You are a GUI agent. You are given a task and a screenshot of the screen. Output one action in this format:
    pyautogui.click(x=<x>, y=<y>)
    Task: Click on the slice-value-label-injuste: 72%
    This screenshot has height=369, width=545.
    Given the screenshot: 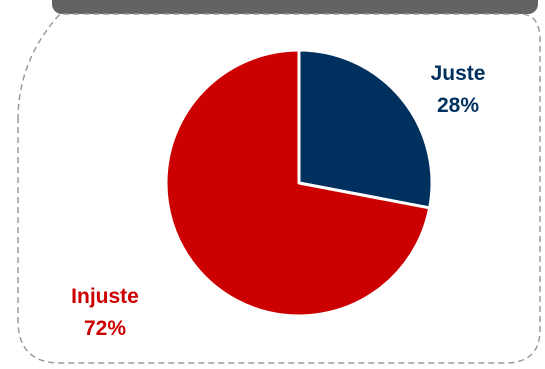 What is the action you would take?
    pyautogui.click(x=105, y=328)
    